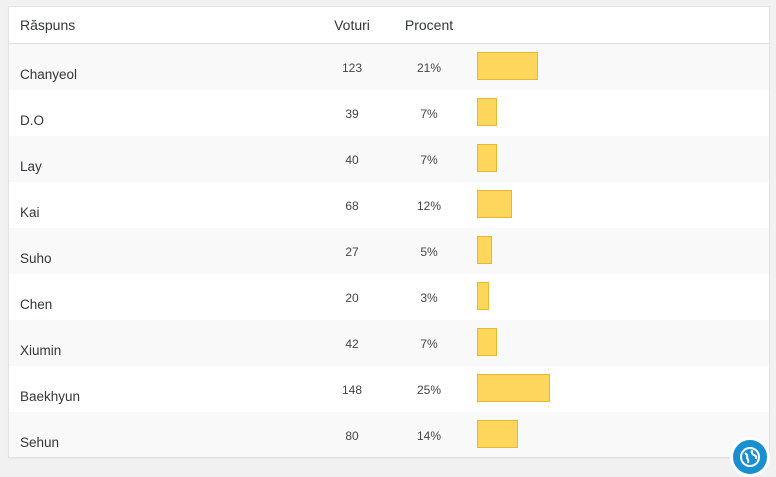  I want to click on answer-label: Chanyeol, so click(49, 74).